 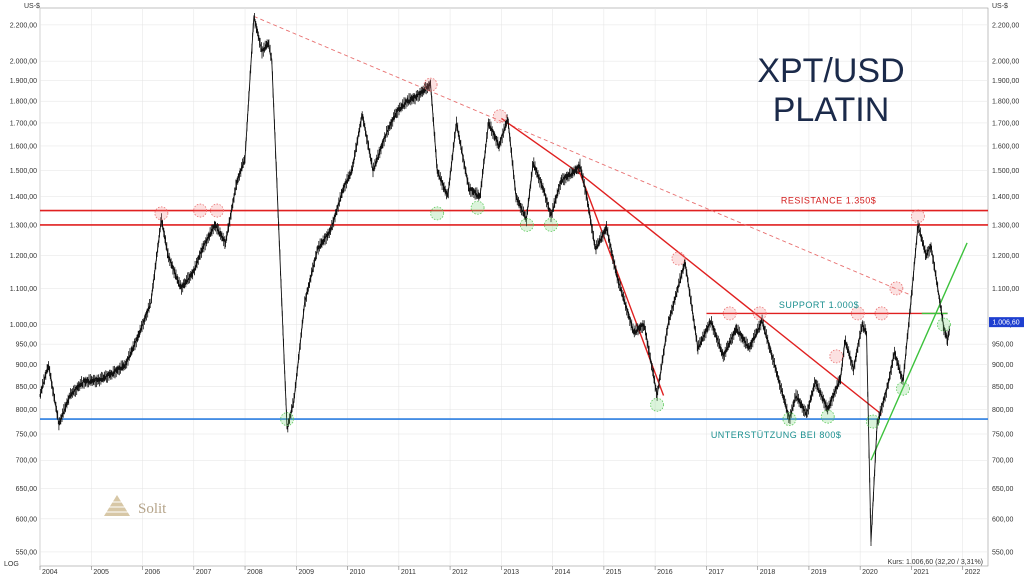 What do you see at coordinates (153, 572) in the screenshot?
I see `x-tick-label: 2006` at bounding box center [153, 572].